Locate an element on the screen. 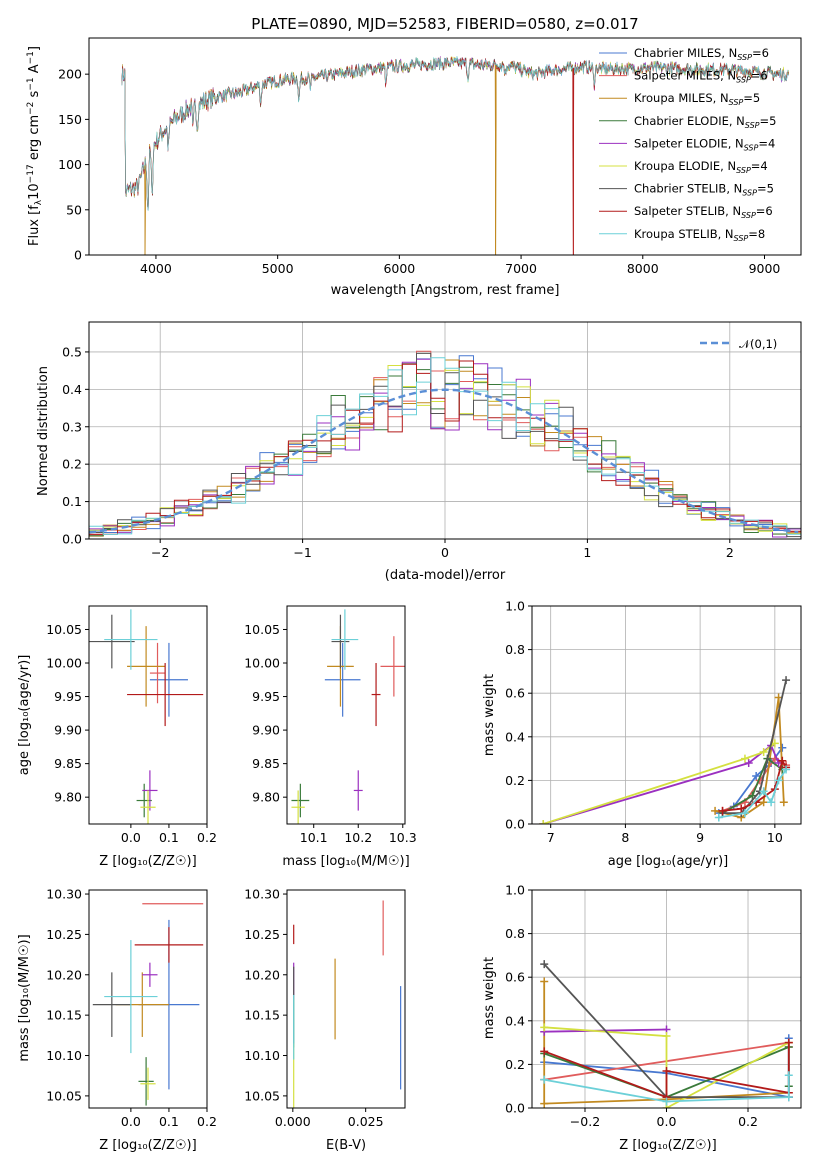 This screenshot has height=1170, width=819. weight-marker-km is located at coordinates (715, 810).